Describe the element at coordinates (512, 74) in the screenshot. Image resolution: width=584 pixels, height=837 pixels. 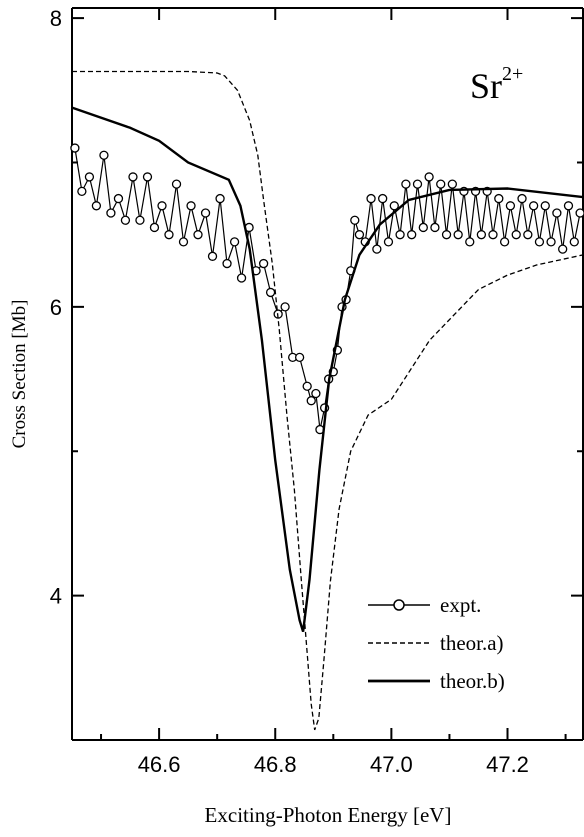
I see `annotation-sup: 2+` at that location.